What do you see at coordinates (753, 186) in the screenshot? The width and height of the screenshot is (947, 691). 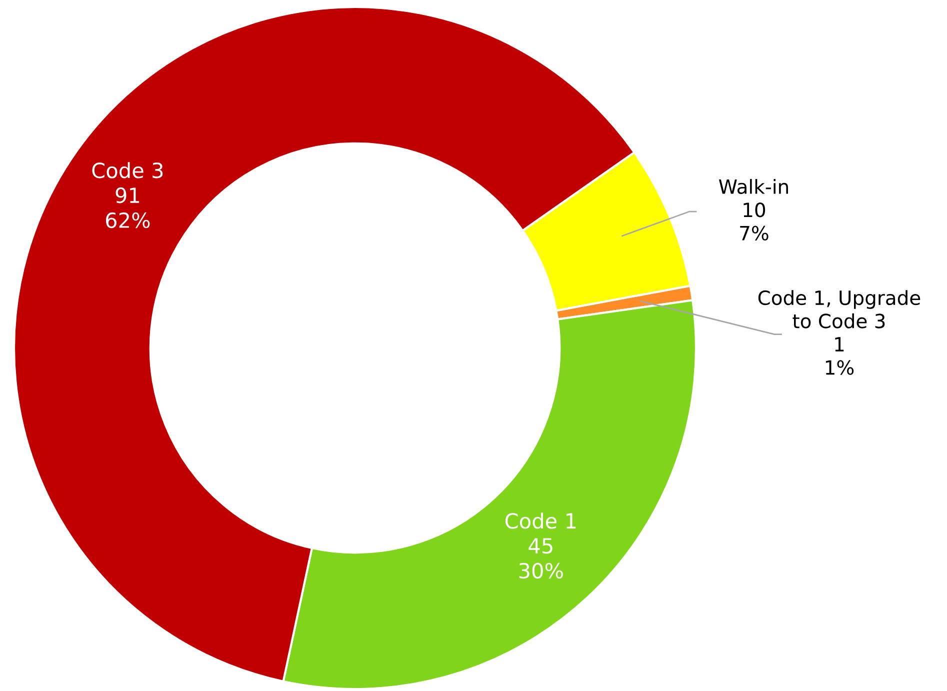 I see `slice-label: Walk-in` at bounding box center [753, 186].